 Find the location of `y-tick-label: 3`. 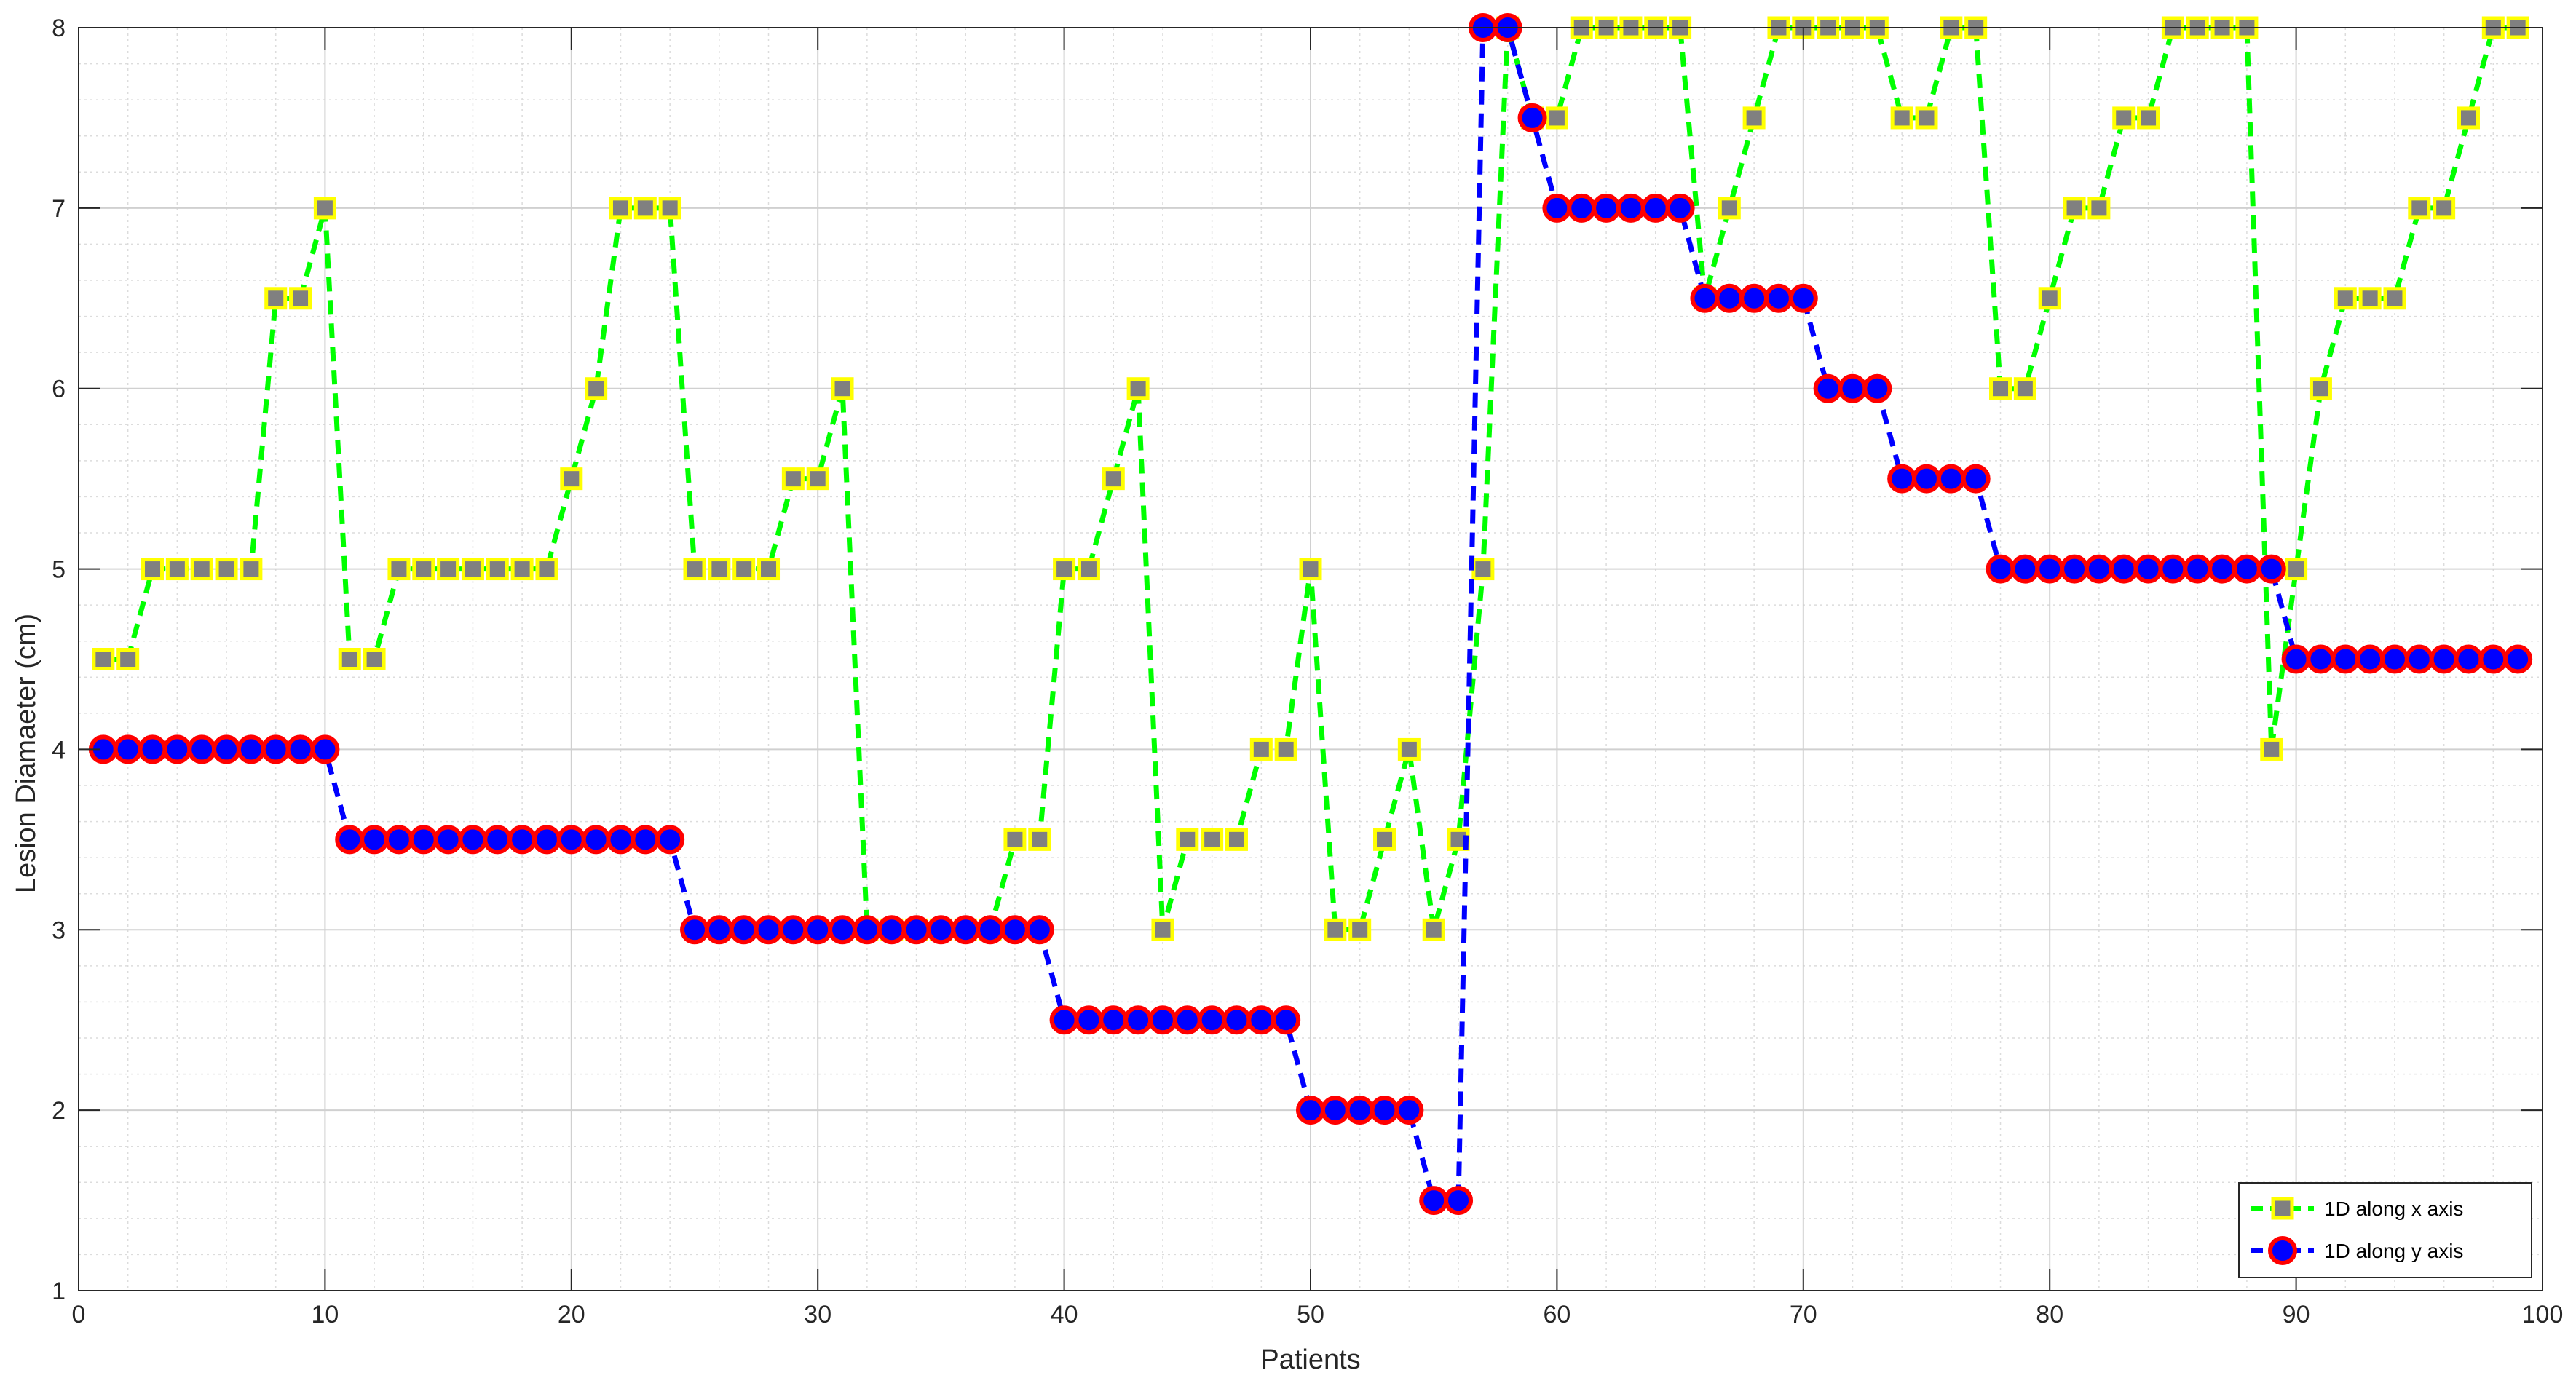

y-tick-label: 3 is located at coordinates (59, 930).